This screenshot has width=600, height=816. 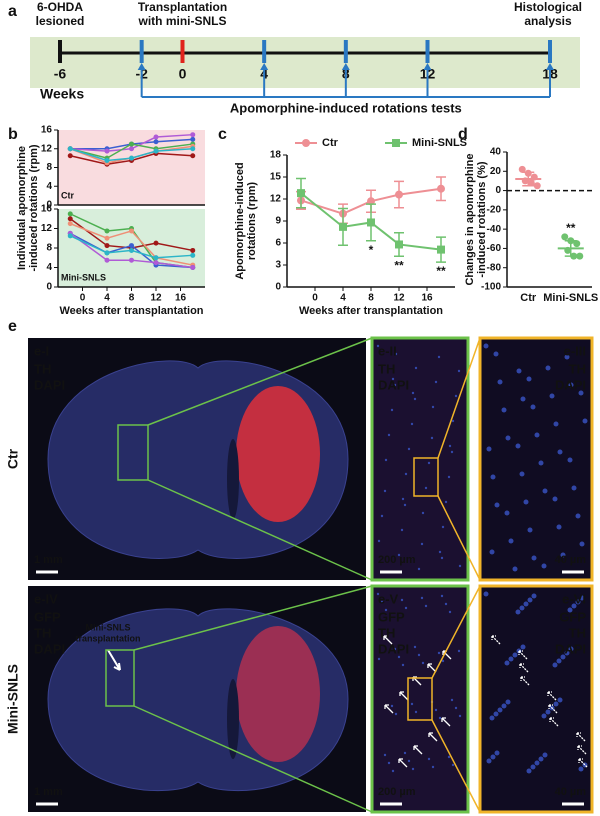 What do you see at coordinates (13, 458) in the screenshot?
I see `row-label: Ctr` at bounding box center [13, 458].